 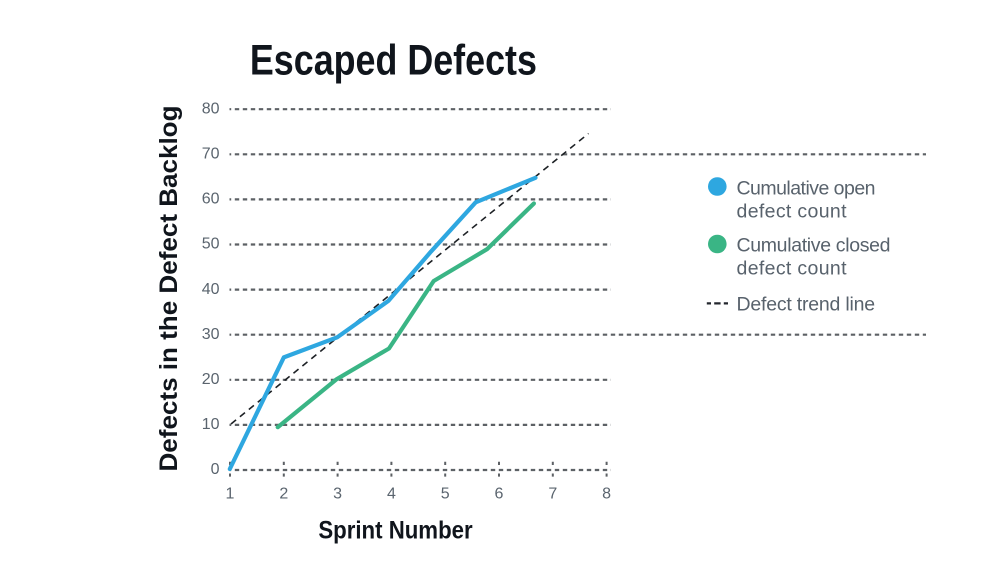 What do you see at coordinates (211, 379) in the screenshot?
I see `svg-text: 20` at bounding box center [211, 379].